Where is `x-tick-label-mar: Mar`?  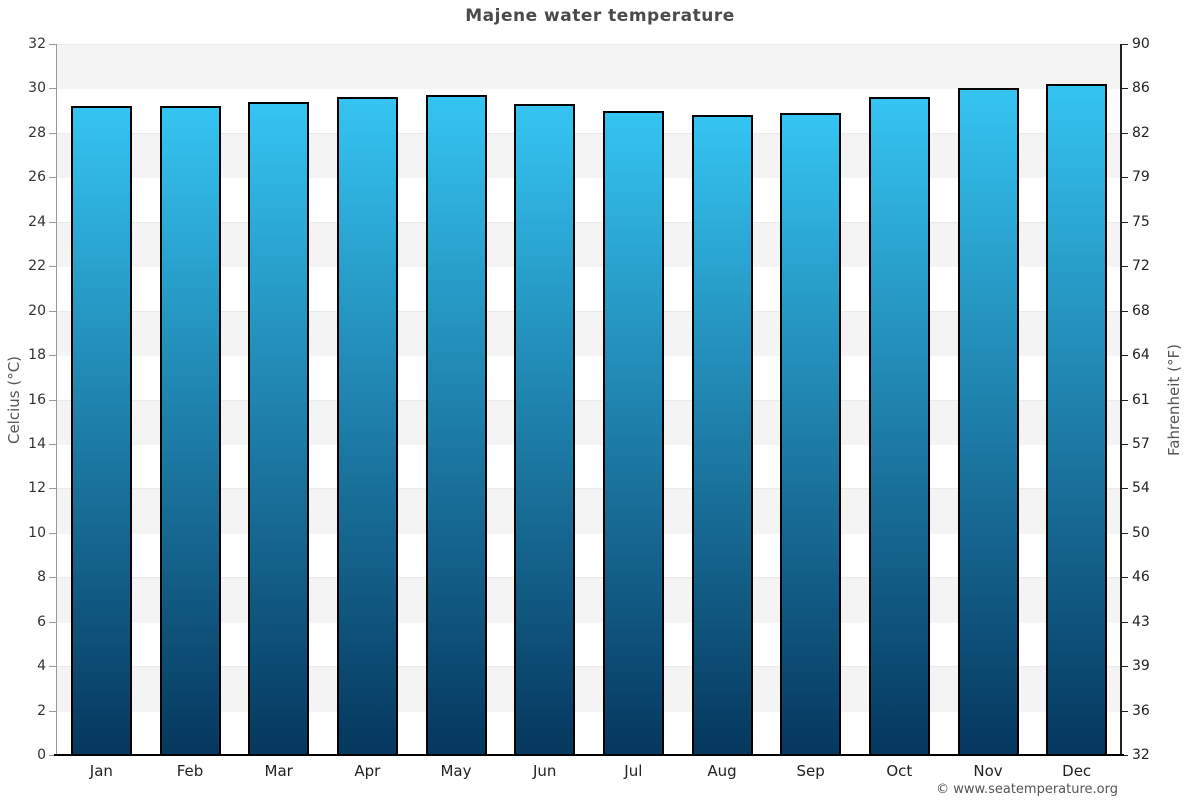 x-tick-label-mar: Mar is located at coordinates (278, 771).